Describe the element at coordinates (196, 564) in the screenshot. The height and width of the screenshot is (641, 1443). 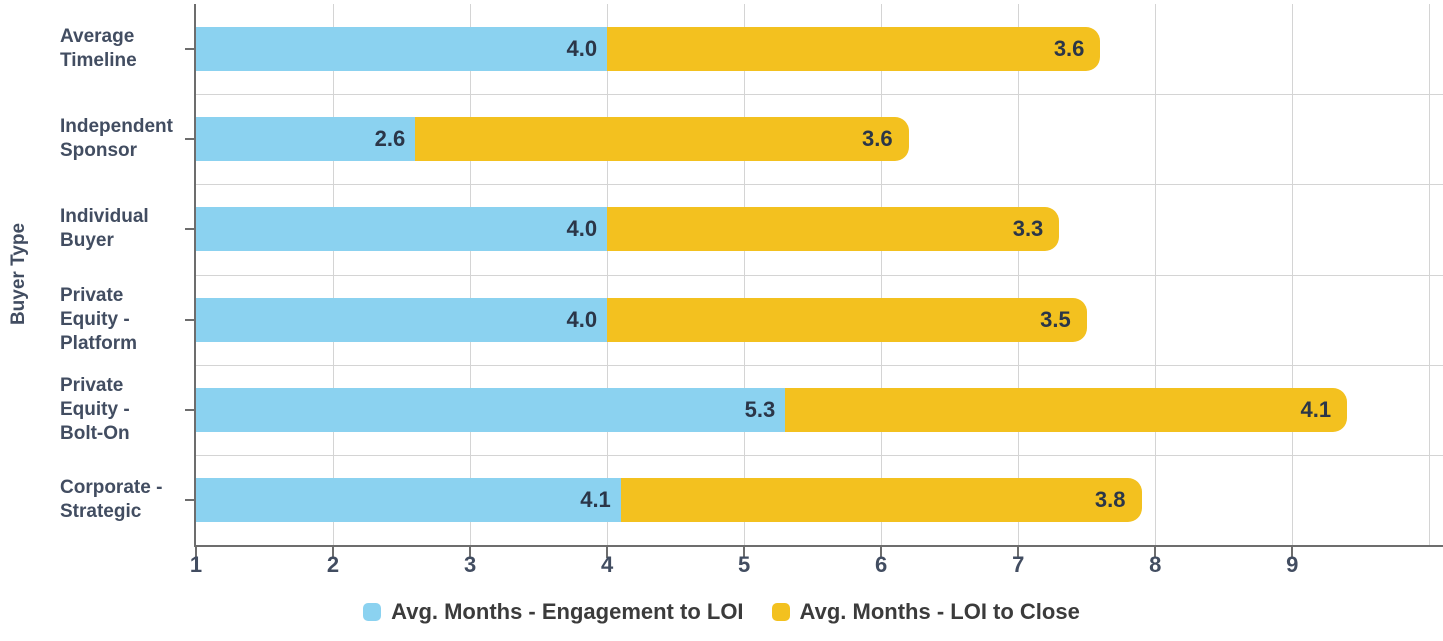
I see `x-axis-tick-label: 1` at that location.